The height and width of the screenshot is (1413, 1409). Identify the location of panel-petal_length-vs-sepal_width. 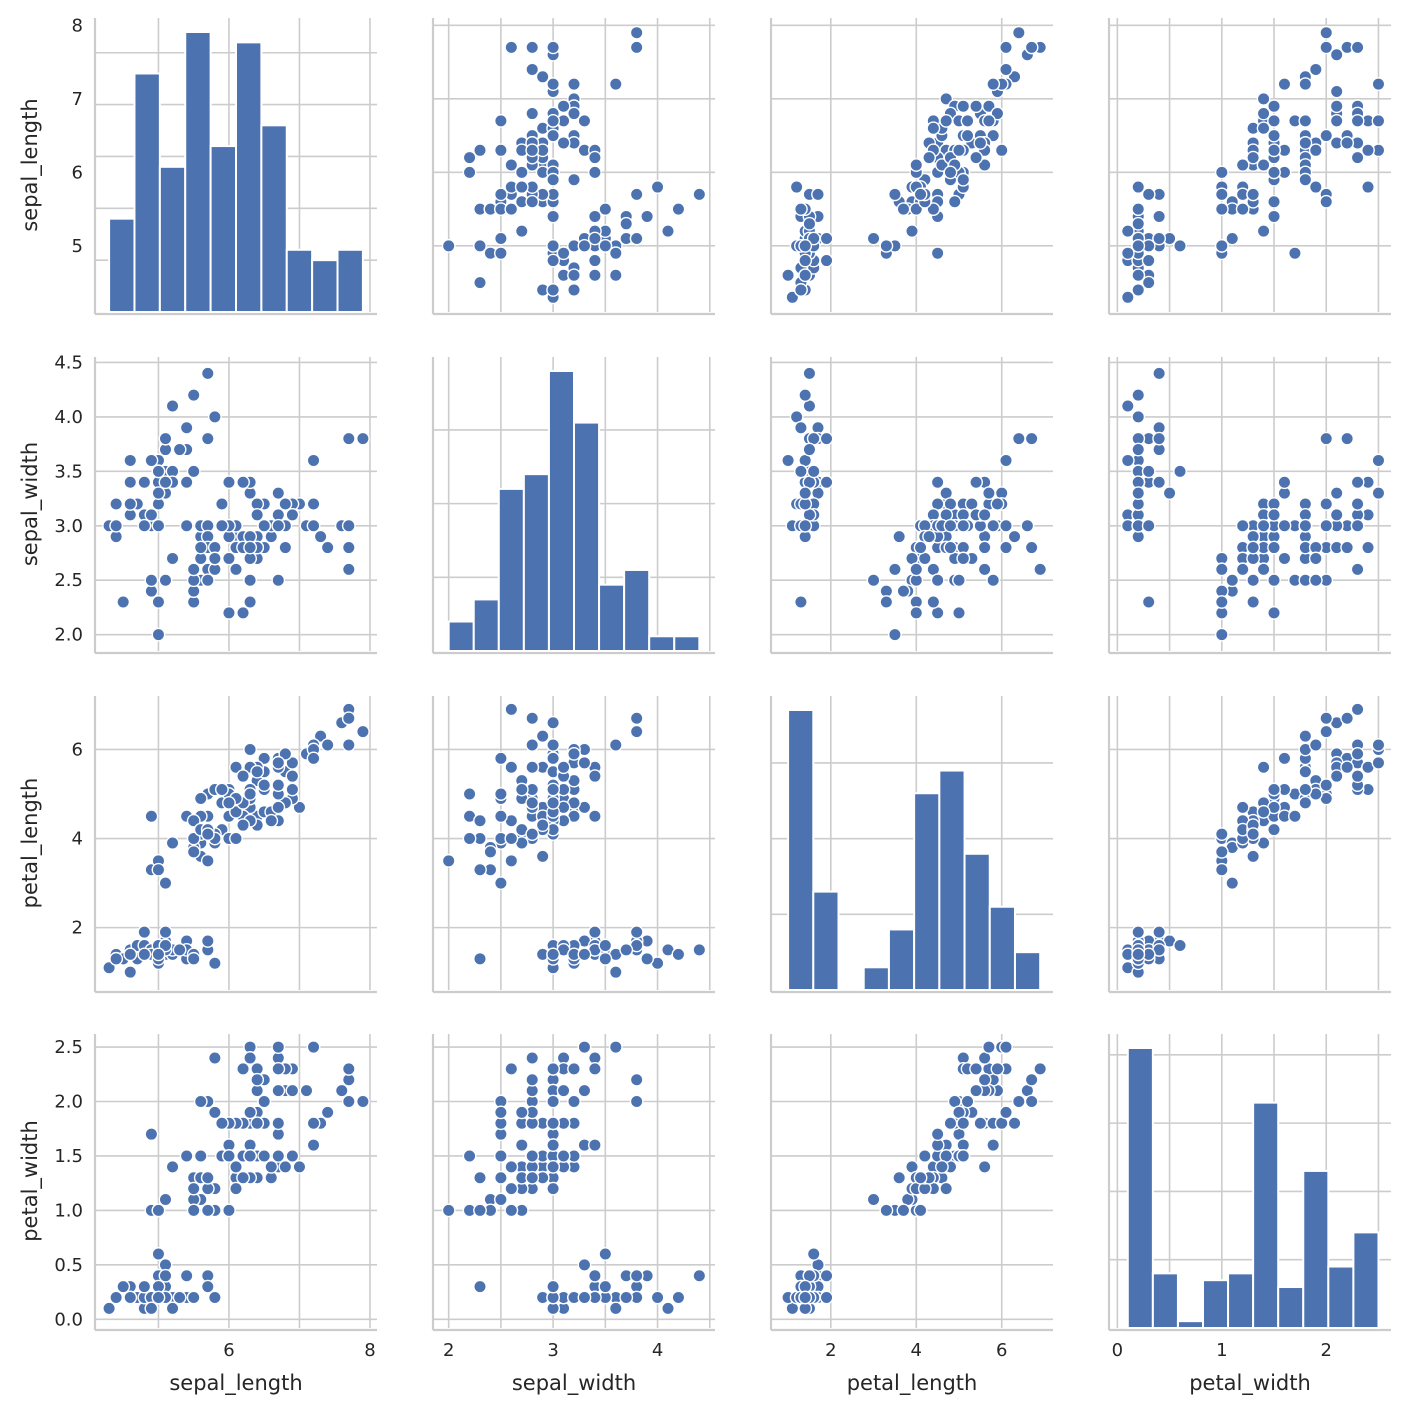
(573, 845).